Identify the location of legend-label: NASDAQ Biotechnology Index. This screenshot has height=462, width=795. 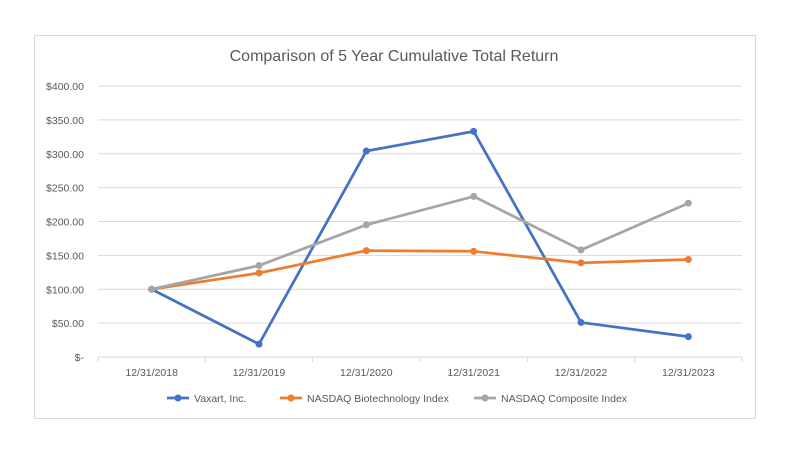
(378, 399).